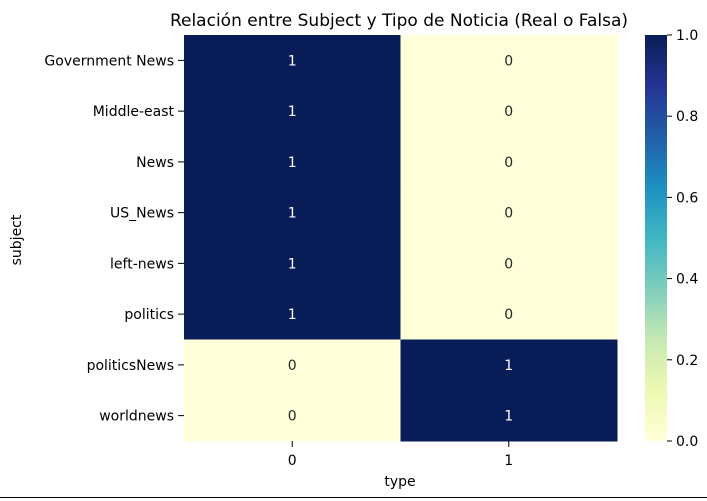 The height and width of the screenshot is (501, 707). I want to click on colorbar, so click(656, 238).